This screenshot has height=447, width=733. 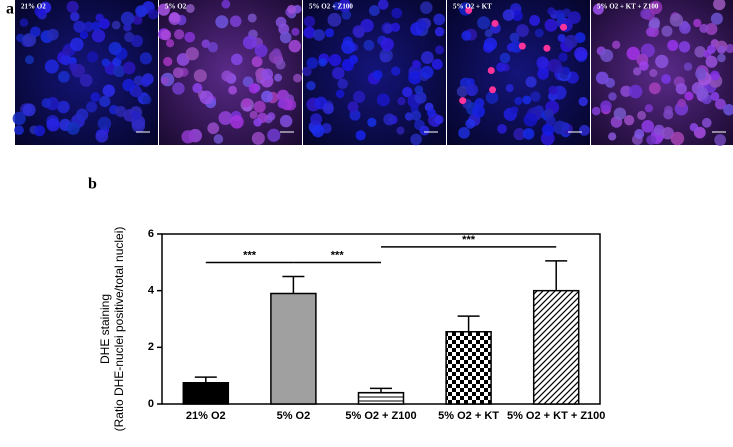 I want to click on x-tick-label: 5% O2, so click(x=294, y=416).